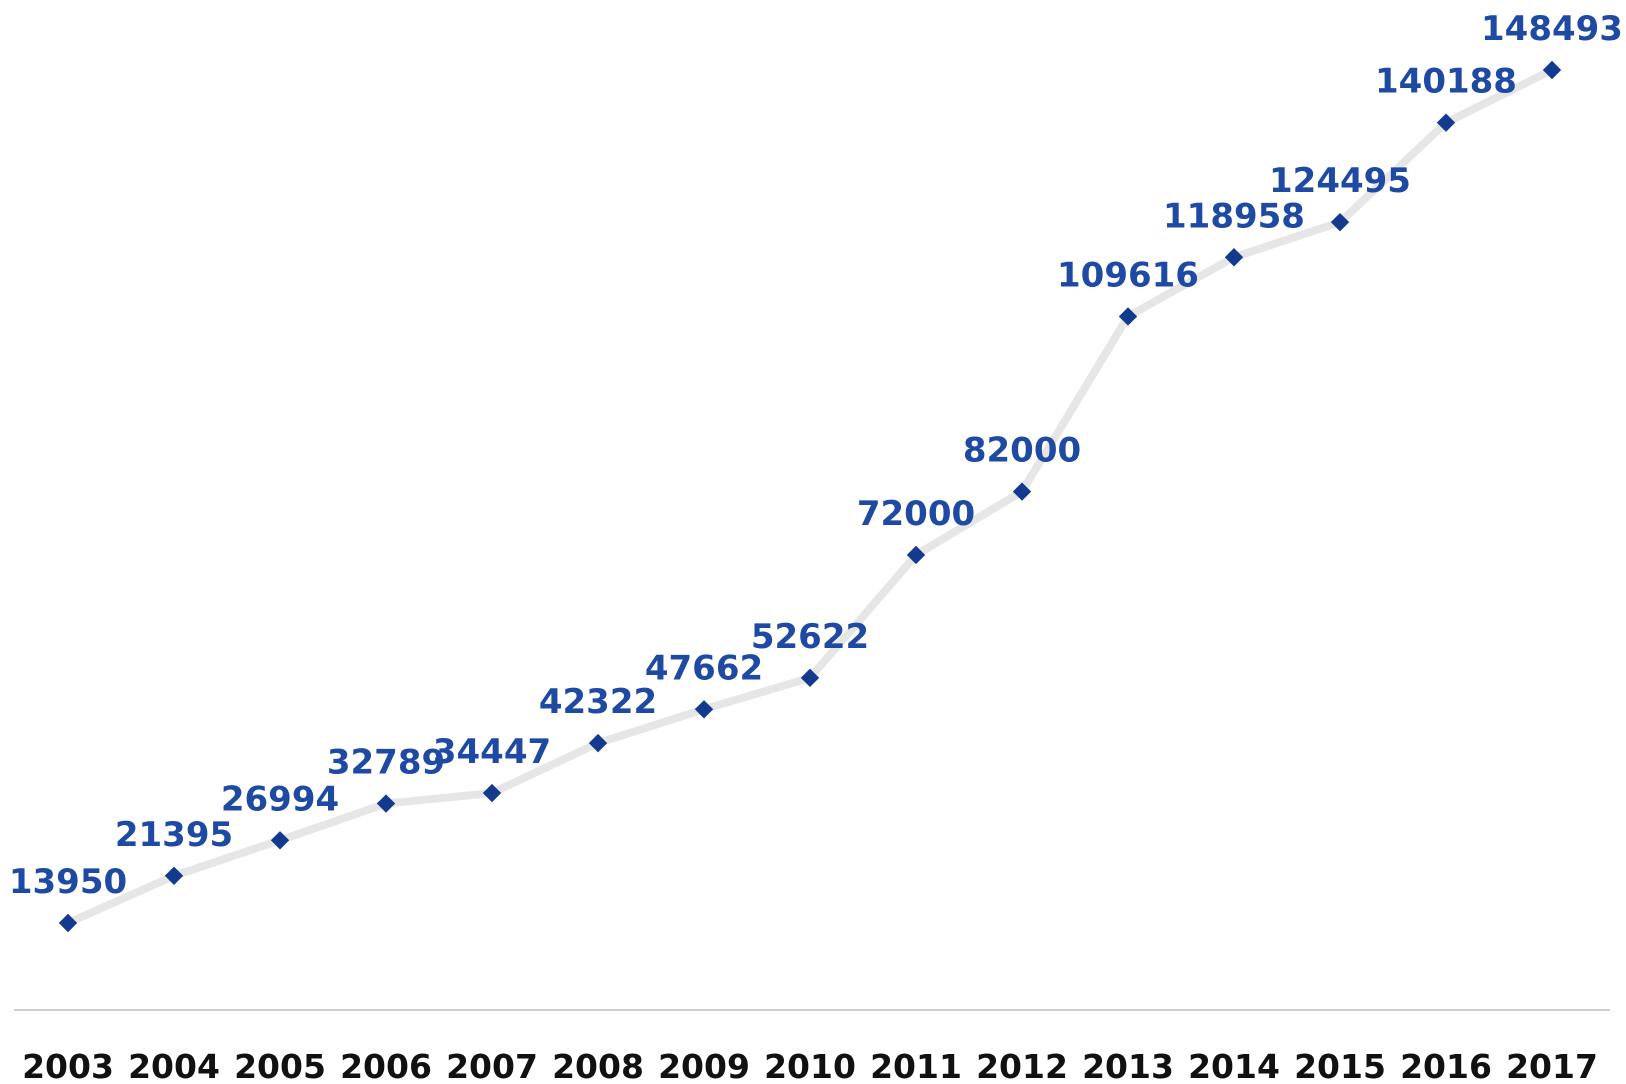 The height and width of the screenshot is (1084, 1626). I want to click on data-label-2014: 118958, so click(1234, 216).